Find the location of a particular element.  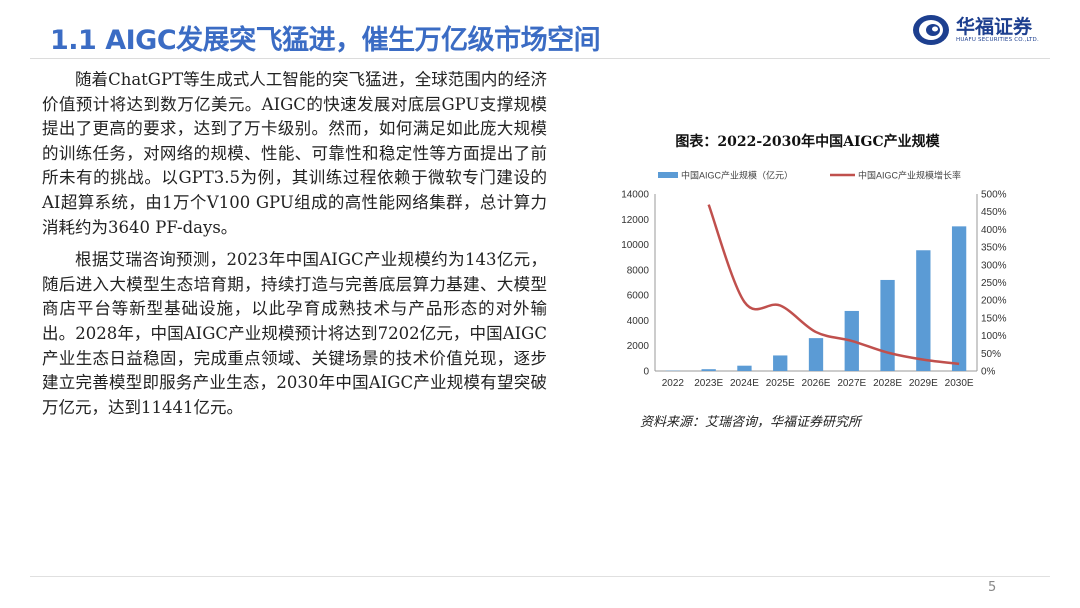

legend-line-label: 中国AIGC产业规模增长率 is located at coordinates (909, 175).